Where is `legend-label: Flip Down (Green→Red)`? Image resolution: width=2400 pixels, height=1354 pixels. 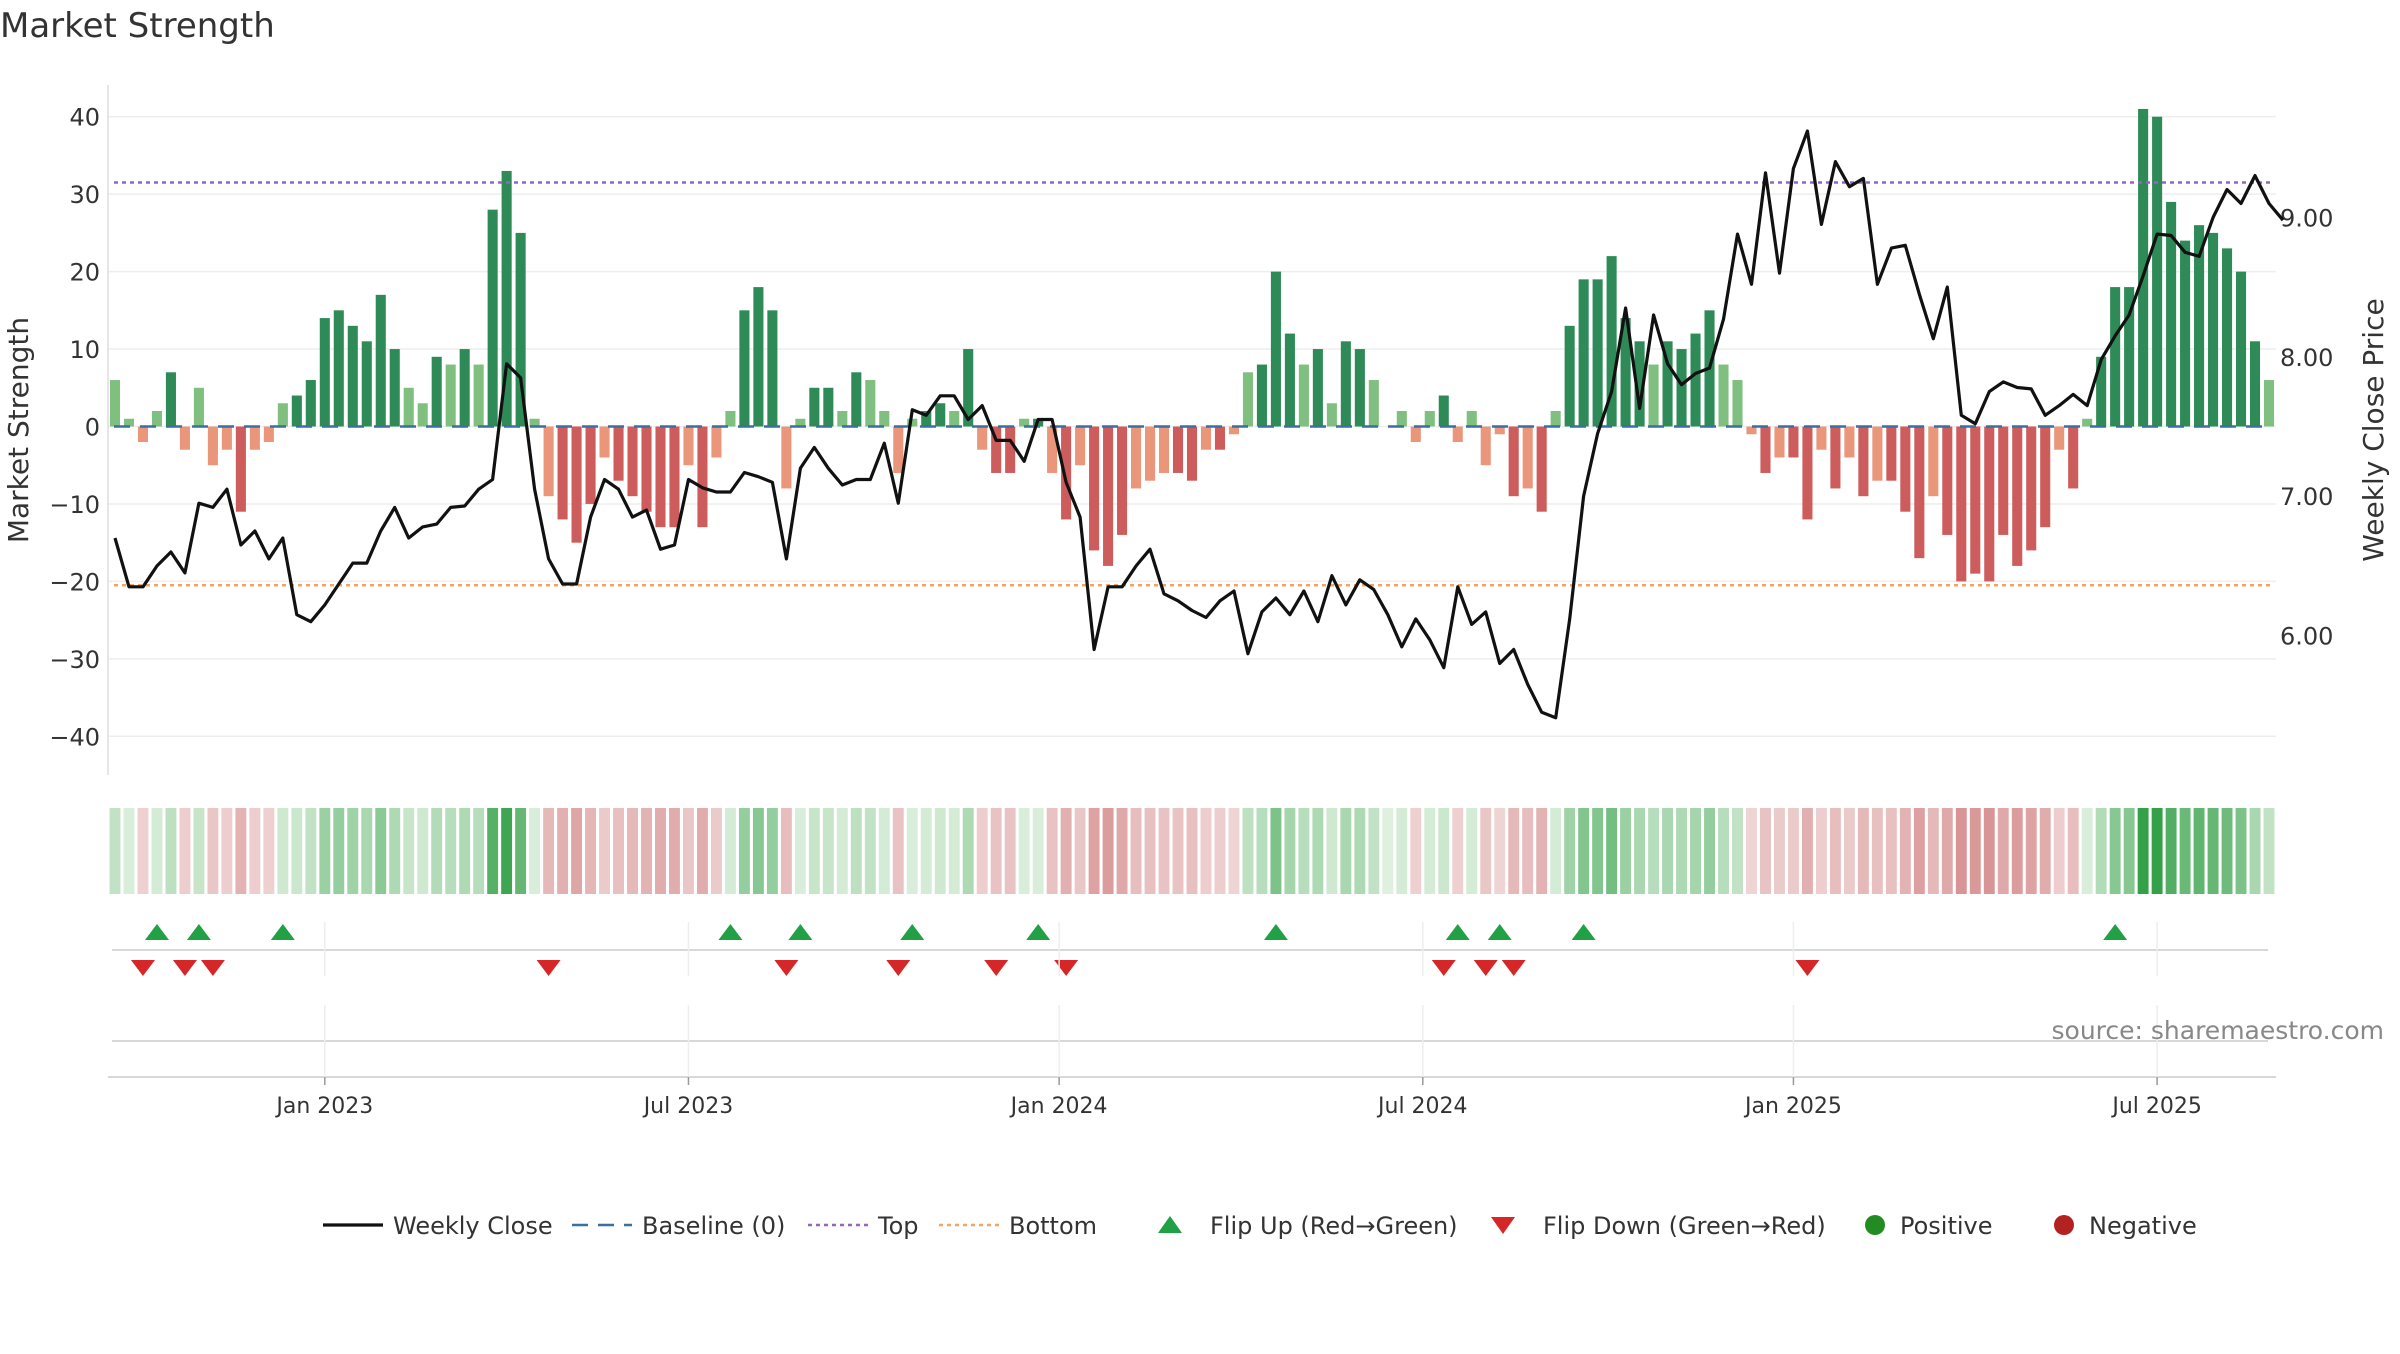 legend-label: Flip Down (Green→Red) is located at coordinates (1684, 1226).